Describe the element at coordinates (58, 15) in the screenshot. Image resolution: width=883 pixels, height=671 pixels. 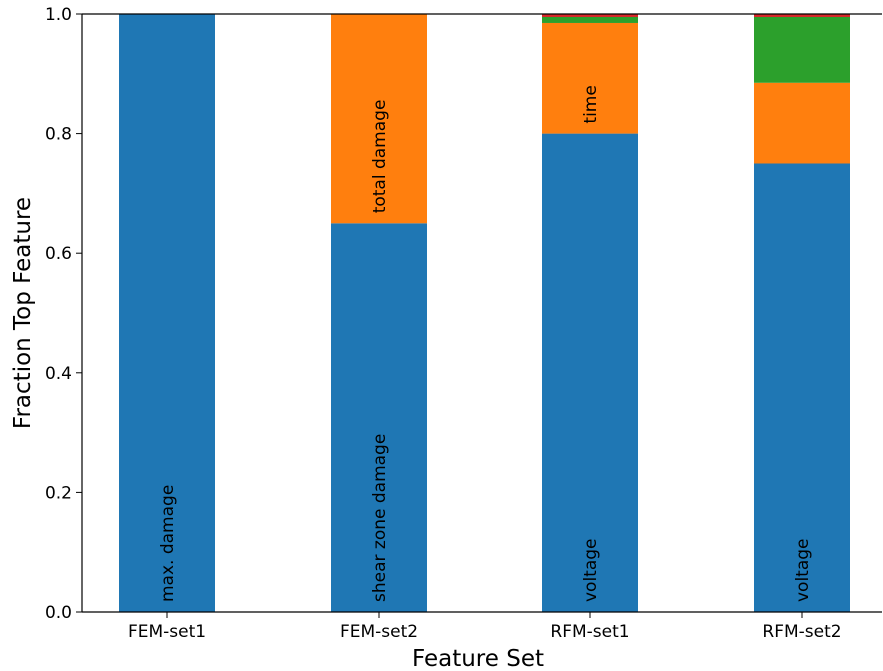
I see `y-tick-label: 1.0` at that location.